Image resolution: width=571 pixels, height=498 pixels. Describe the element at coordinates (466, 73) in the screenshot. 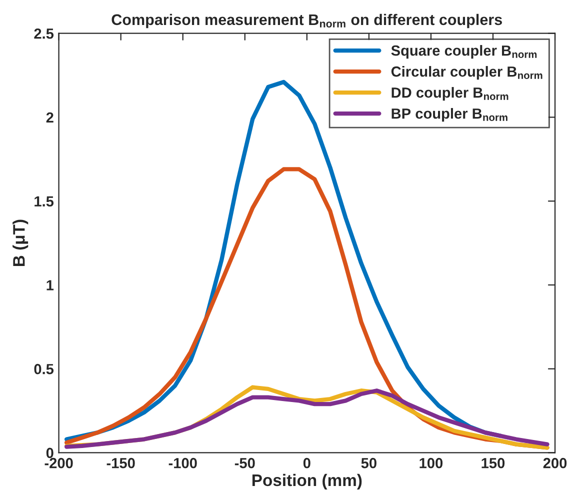

I see `legend-label: Circular coupler B$_{norm}$` at that location.